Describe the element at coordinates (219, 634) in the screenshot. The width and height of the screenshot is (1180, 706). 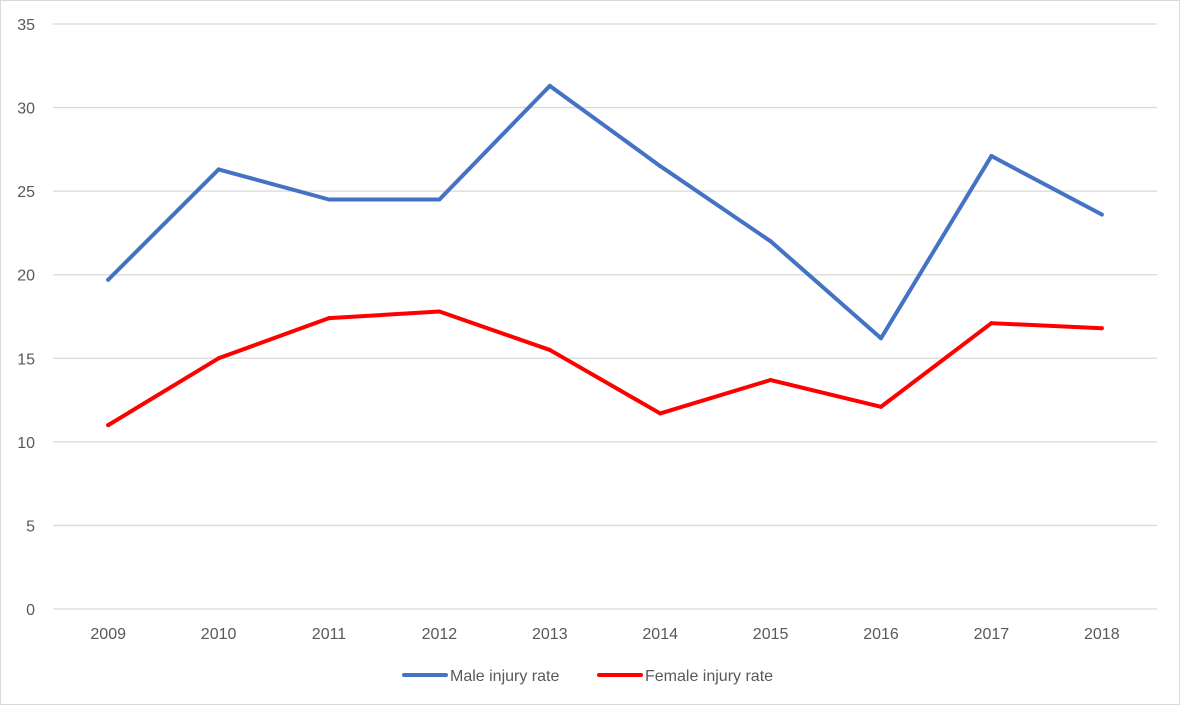
I see `x-tick-label: 2010` at that location.